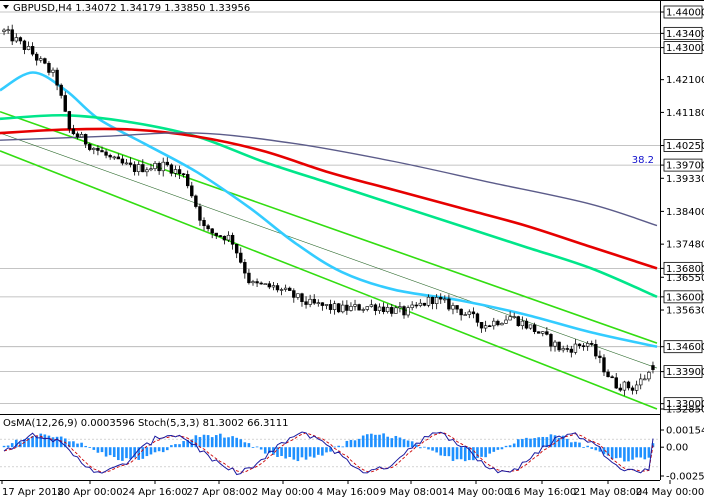 The image size is (704, 503). Describe the element at coordinates (670, 492) in the screenshot. I see `time-label: 24 May 00:00` at that location.